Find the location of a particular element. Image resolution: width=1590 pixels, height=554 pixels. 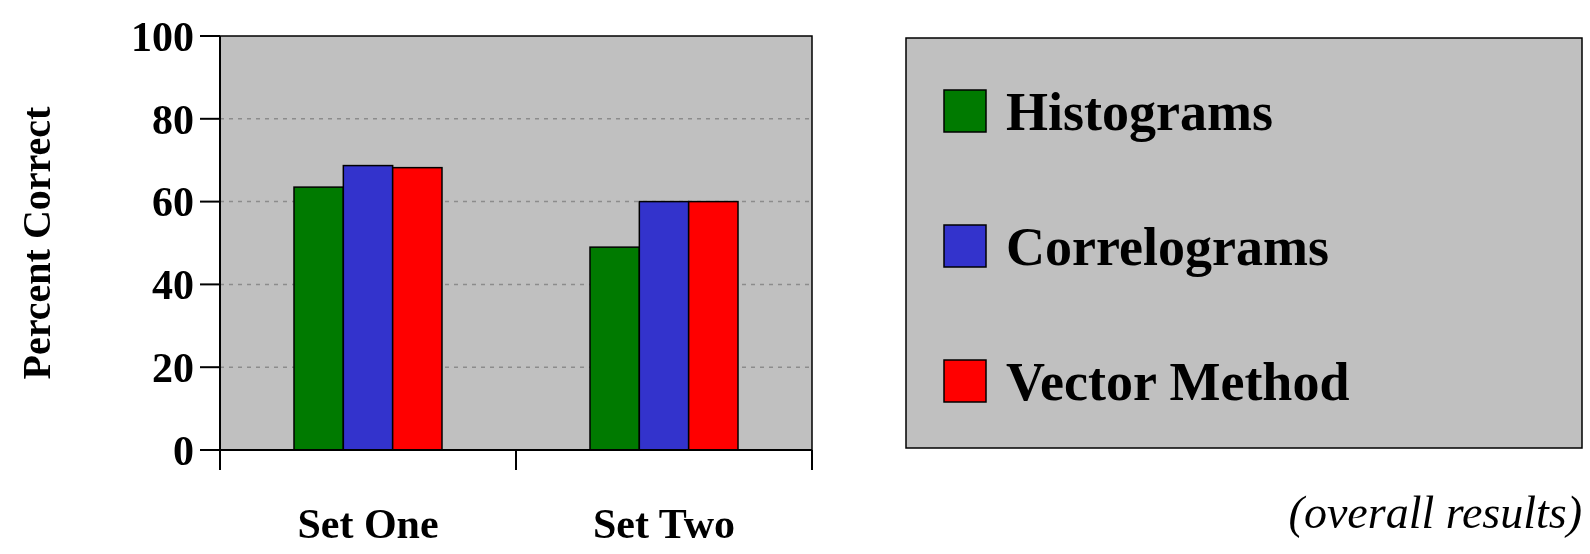

legend-label: Correlograms is located at coordinates (1167, 246).